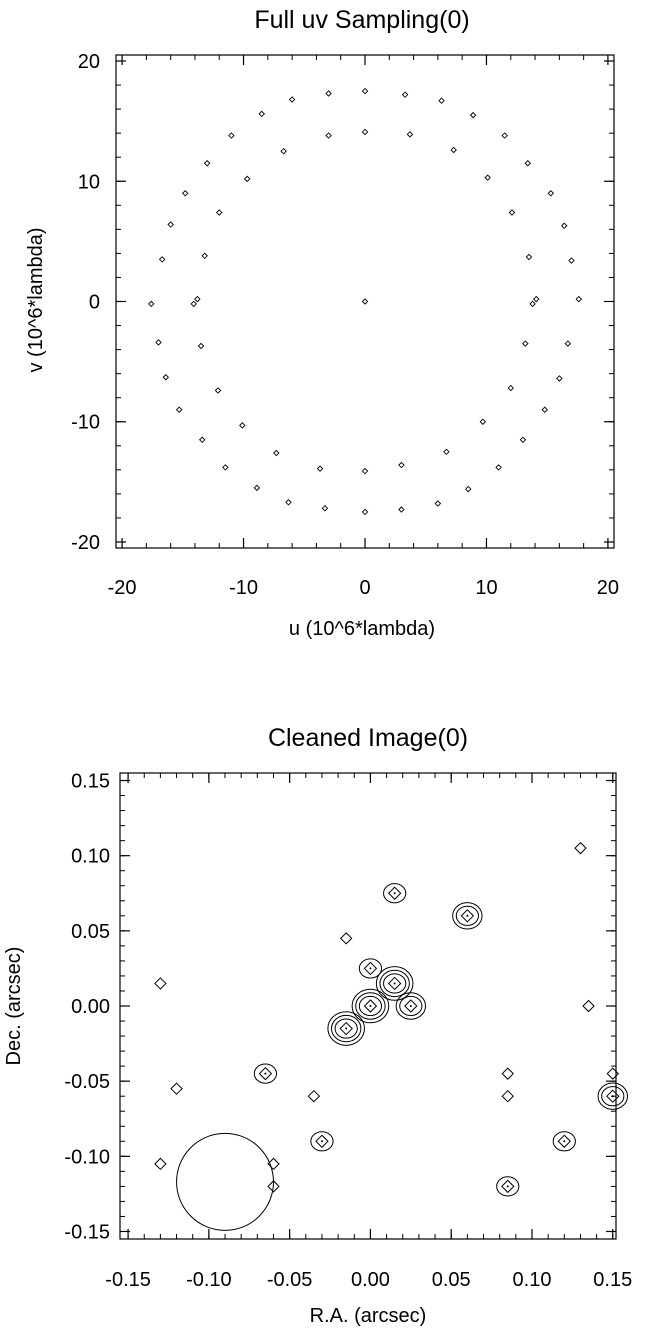  I want to click on cleaned-x-tick-label: 0.05, so click(451, 1280).